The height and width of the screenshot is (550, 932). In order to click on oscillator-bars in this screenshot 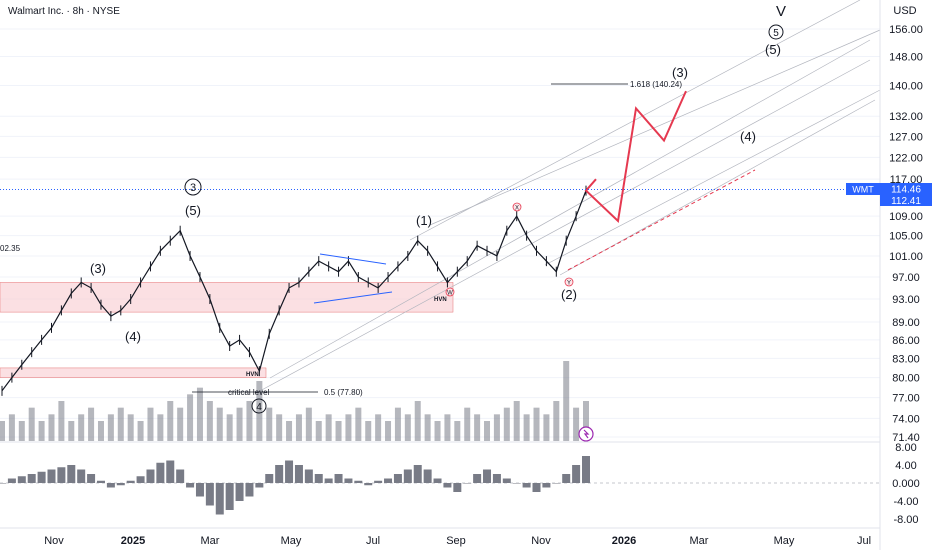, I will do `click(440, 485)`.